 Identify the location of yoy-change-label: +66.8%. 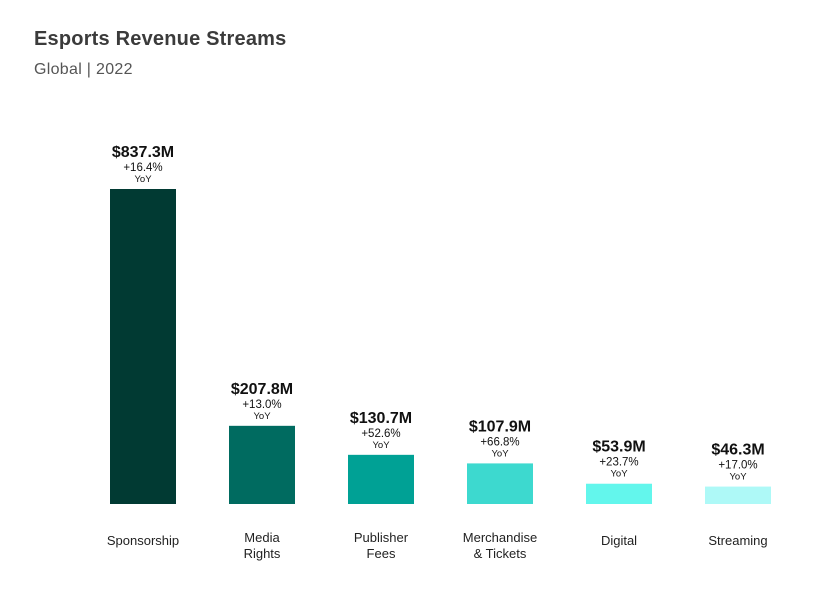
(499, 442).